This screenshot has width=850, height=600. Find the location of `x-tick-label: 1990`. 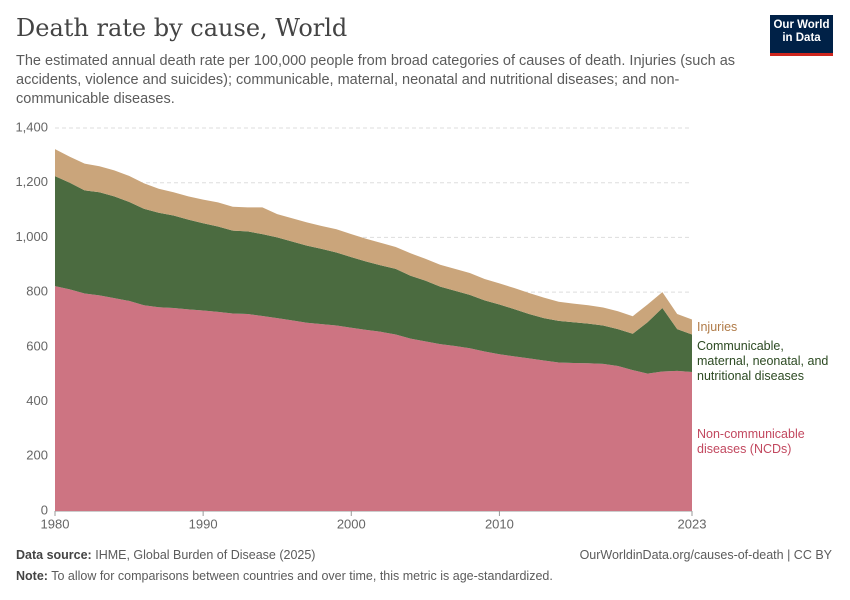

x-tick-label: 1990 is located at coordinates (203, 523).